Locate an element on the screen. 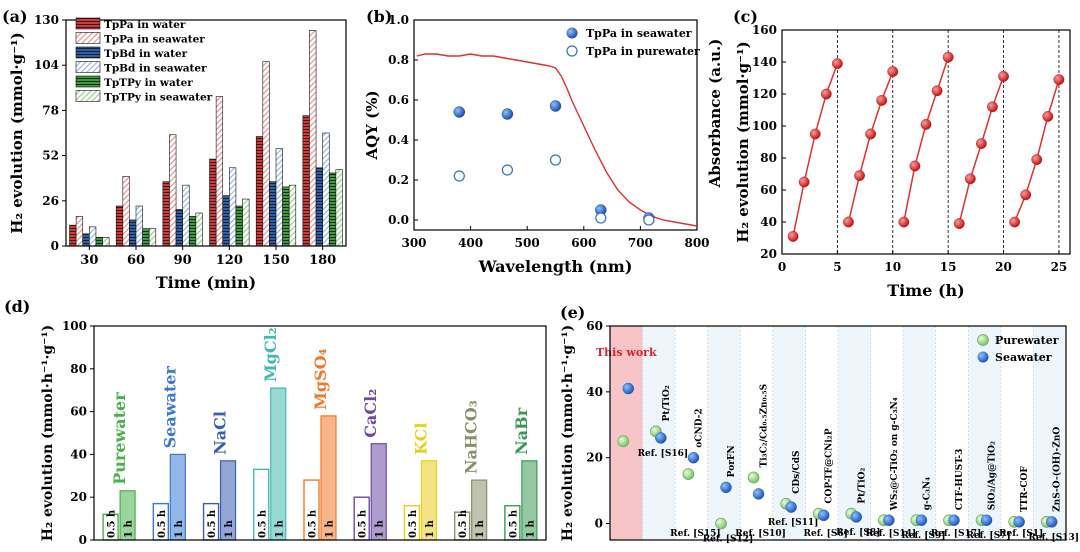 The width and height of the screenshot is (1080, 552). material-label: g-C₃N₄ is located at coordinates (927, 493).